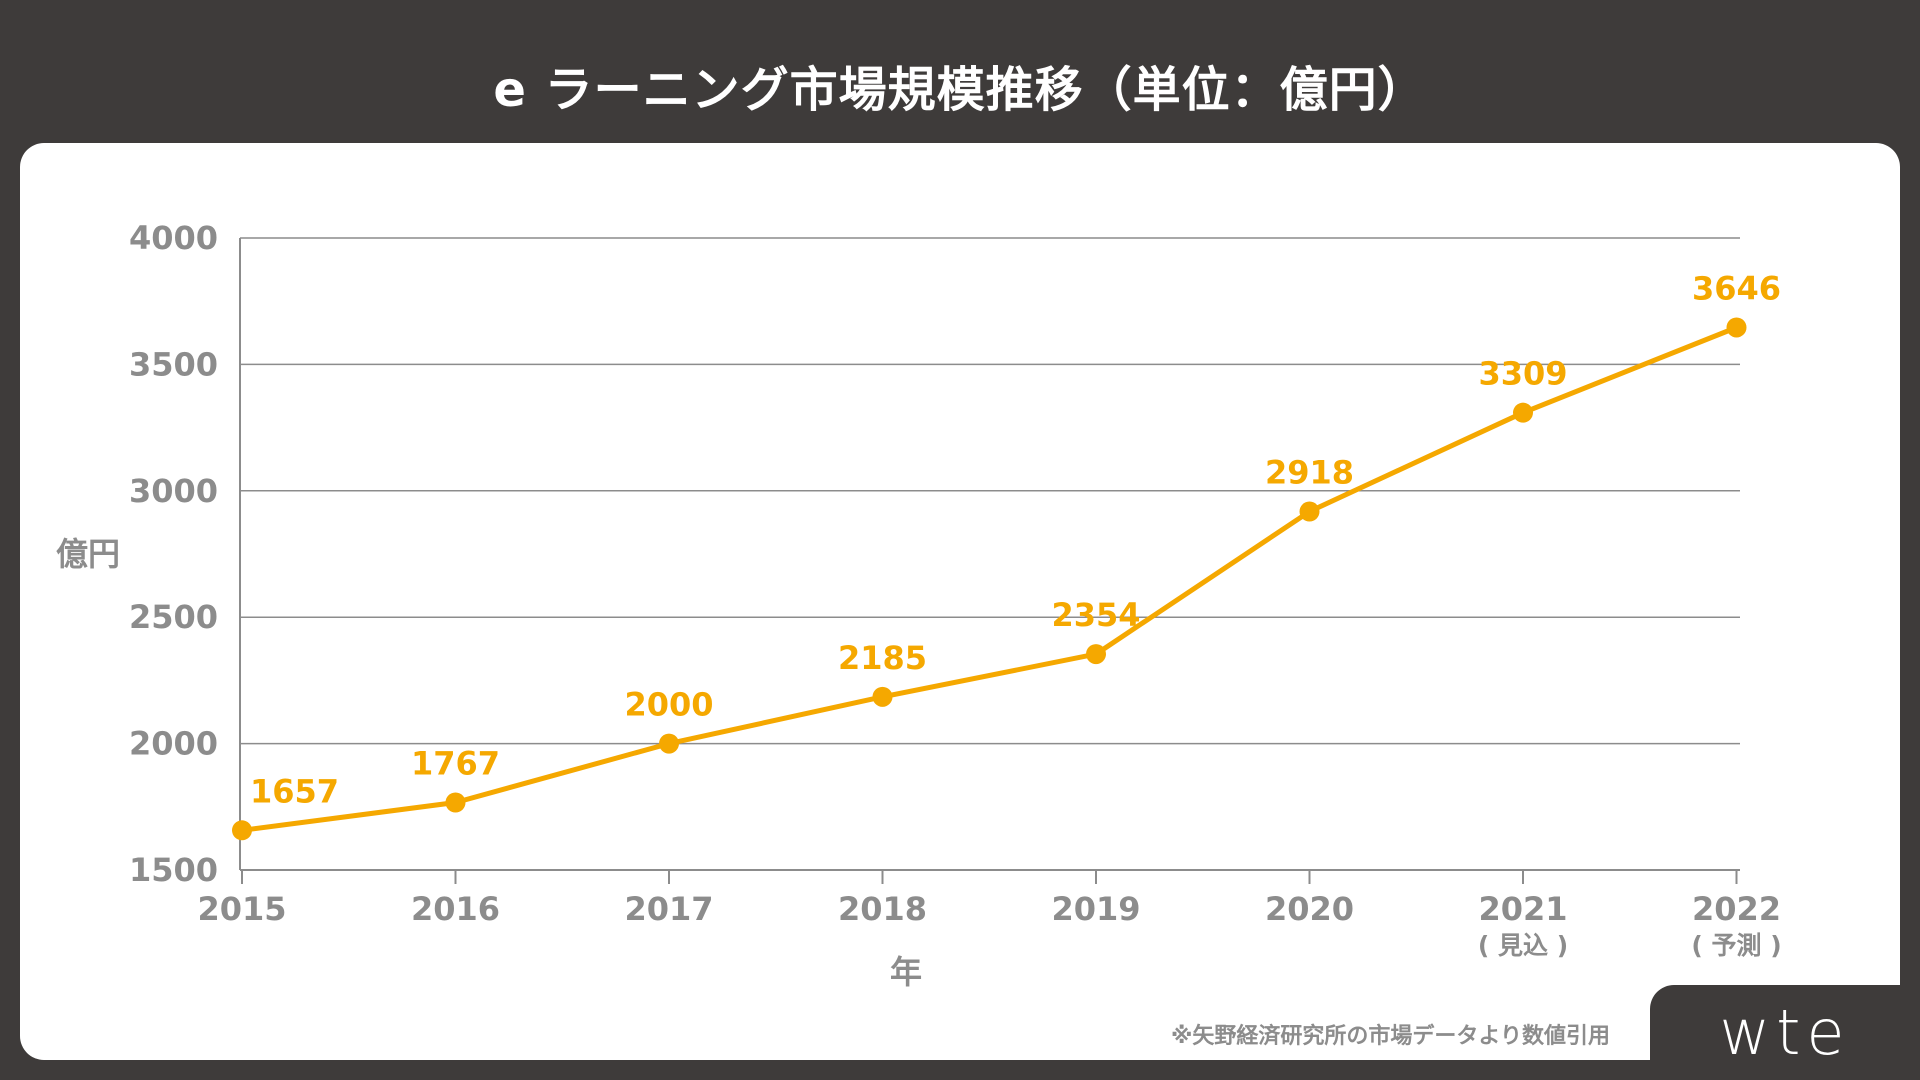 This screenshot has height=1080, width=1920. I want to click on y-tick-label: 2500, so click(173, 617).